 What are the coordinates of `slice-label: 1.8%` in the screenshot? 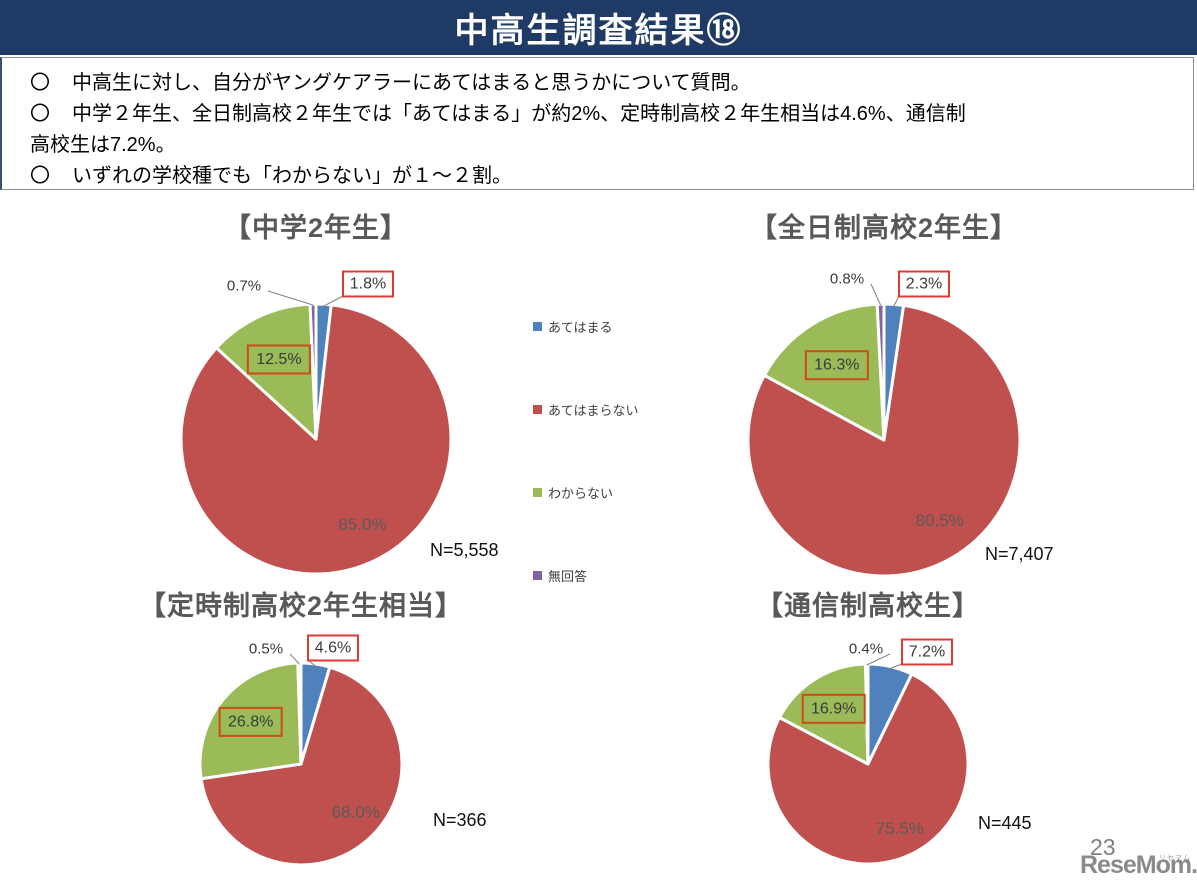 It's located at (368, 284).